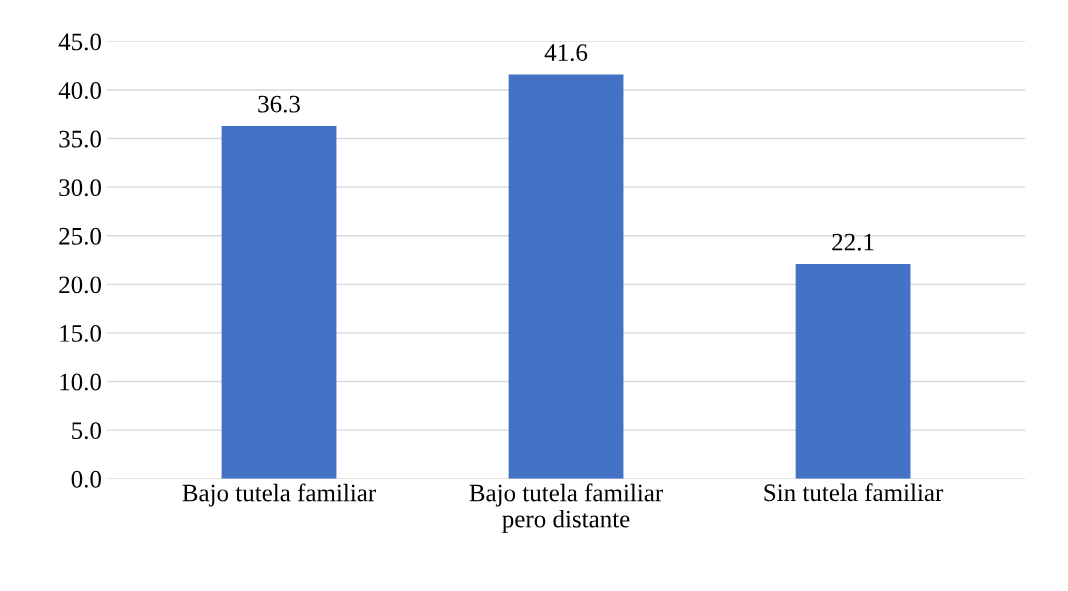 Image resolution: width=1068 pixels, height=591 pixels. What do you see at coordinates (86, 479) in the screenshot?
I see `y-tick-label: 0.0` at bounding box center [86, 479].